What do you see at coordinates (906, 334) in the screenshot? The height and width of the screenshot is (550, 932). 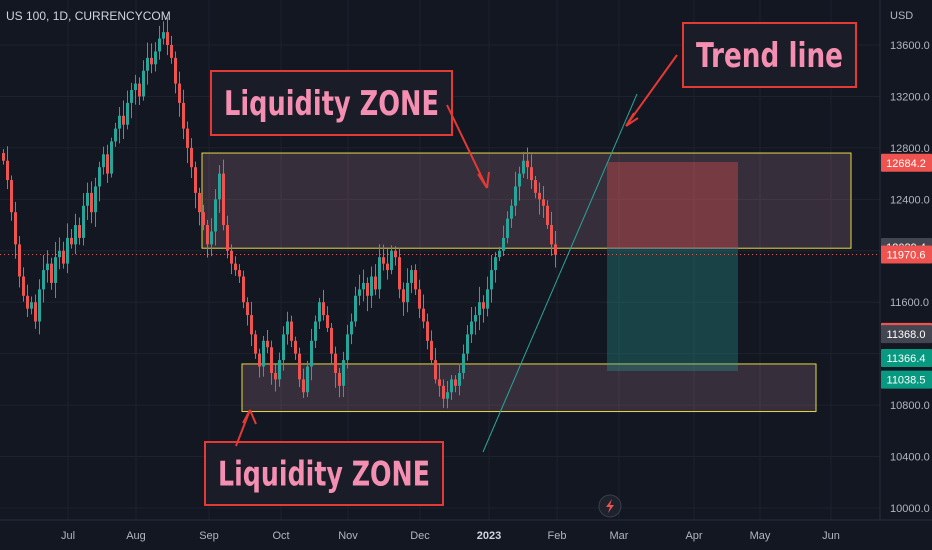 I see `price-tag: 11368.0` at bounding box center [906, 334].